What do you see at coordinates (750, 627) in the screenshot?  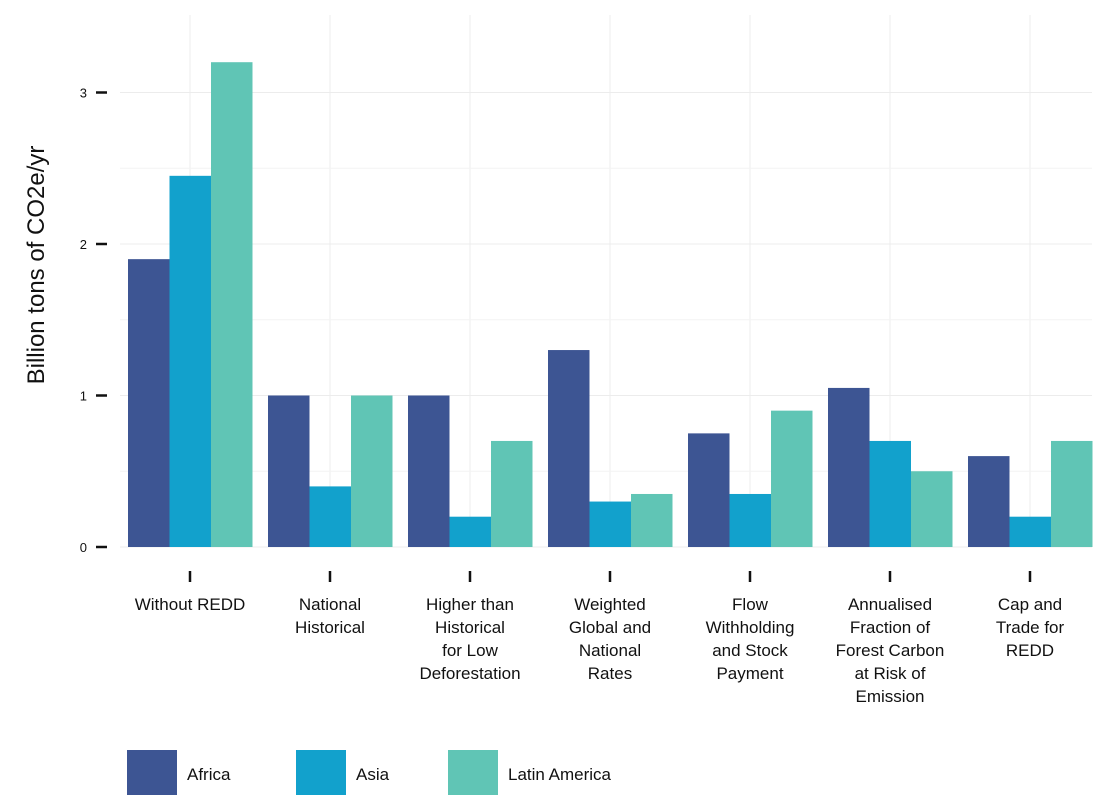 I see `x-tick-label: Withholding` at bounding box center [750, 627].